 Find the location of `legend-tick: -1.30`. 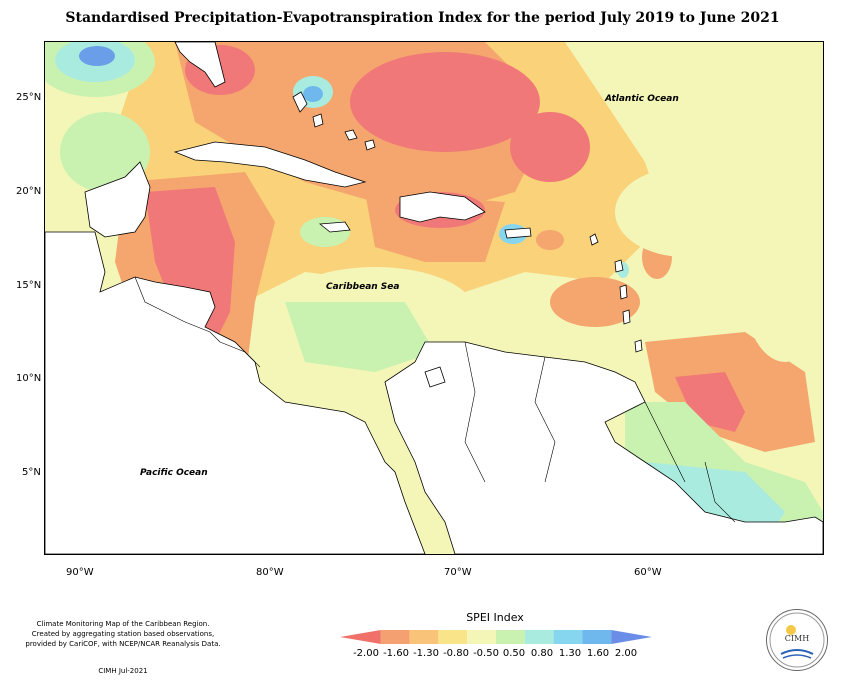

legend-tick: -1.30 is located at coordinates (426, 653).